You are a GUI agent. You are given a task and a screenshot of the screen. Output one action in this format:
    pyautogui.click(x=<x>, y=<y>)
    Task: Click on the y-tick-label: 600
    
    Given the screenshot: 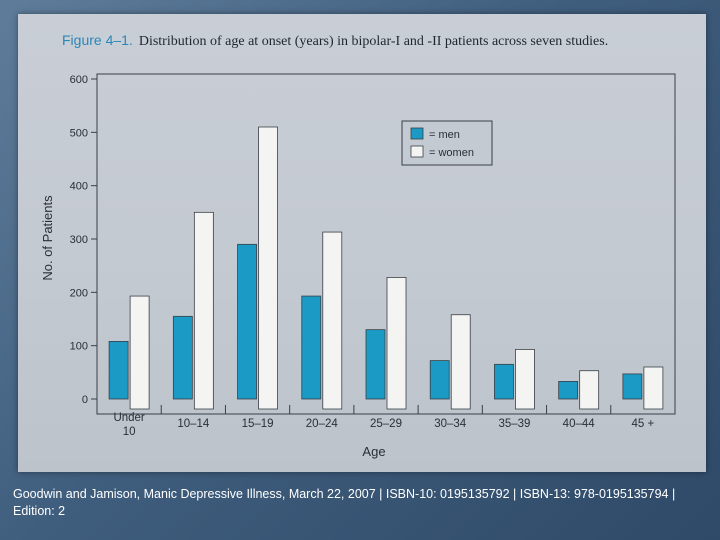 What is the action you would take?
    pyautogui.click(x=79, y=80)
    